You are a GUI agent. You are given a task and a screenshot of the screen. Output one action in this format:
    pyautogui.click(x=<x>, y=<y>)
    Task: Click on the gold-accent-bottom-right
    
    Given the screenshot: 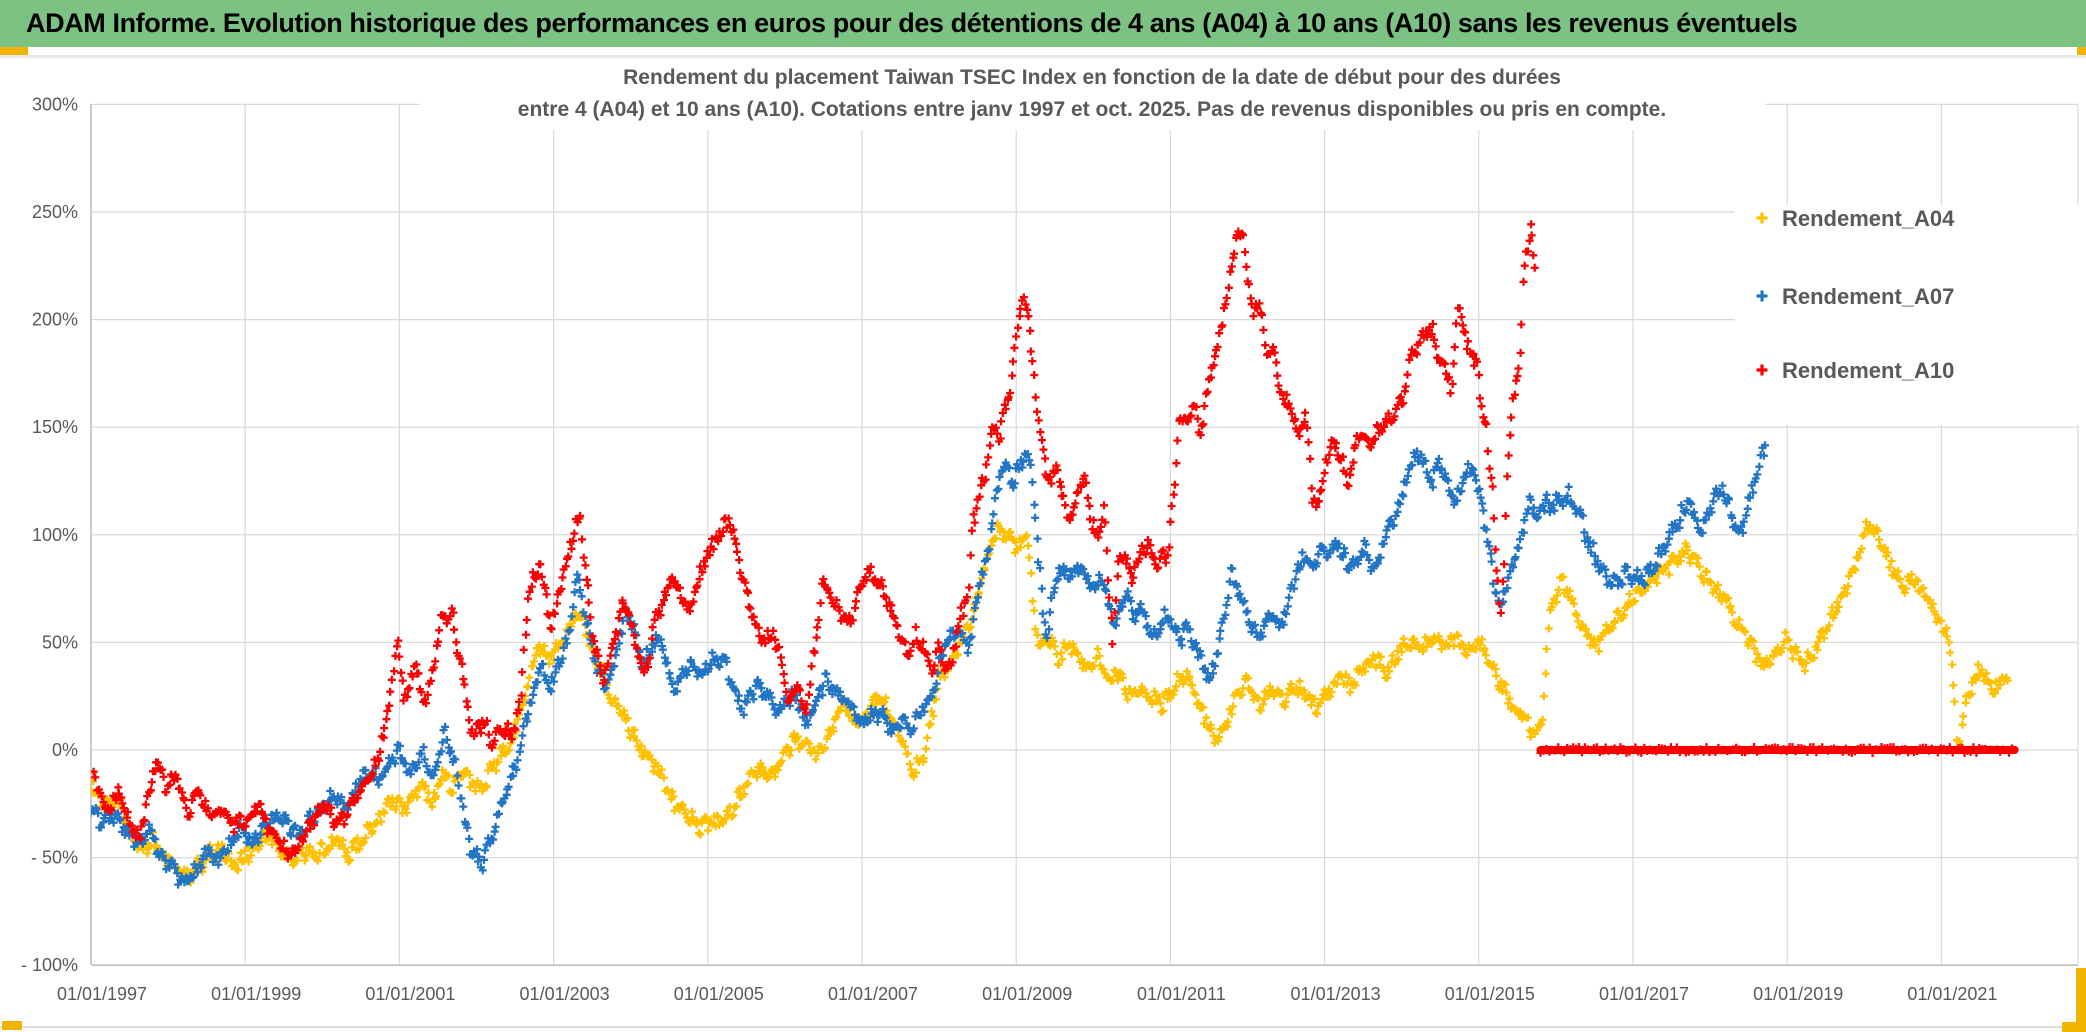 What is the action you would take?
    pyautogui.click(x=2074, y=1027)
    